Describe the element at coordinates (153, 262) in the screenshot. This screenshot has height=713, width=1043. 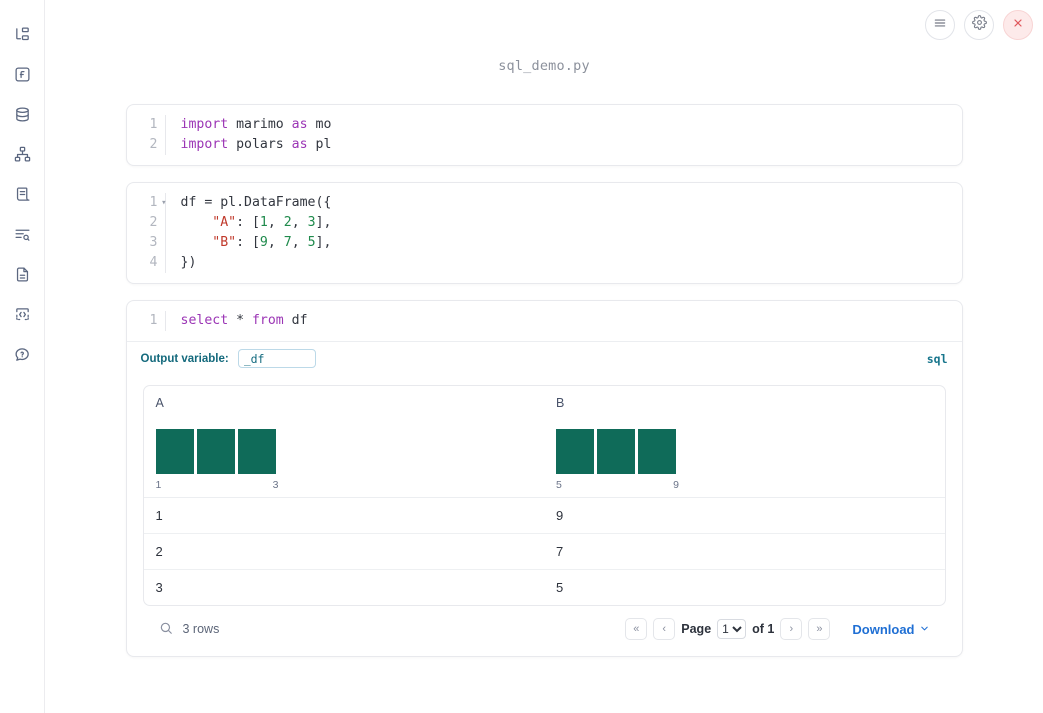
I see `line-number: 4` at that location.